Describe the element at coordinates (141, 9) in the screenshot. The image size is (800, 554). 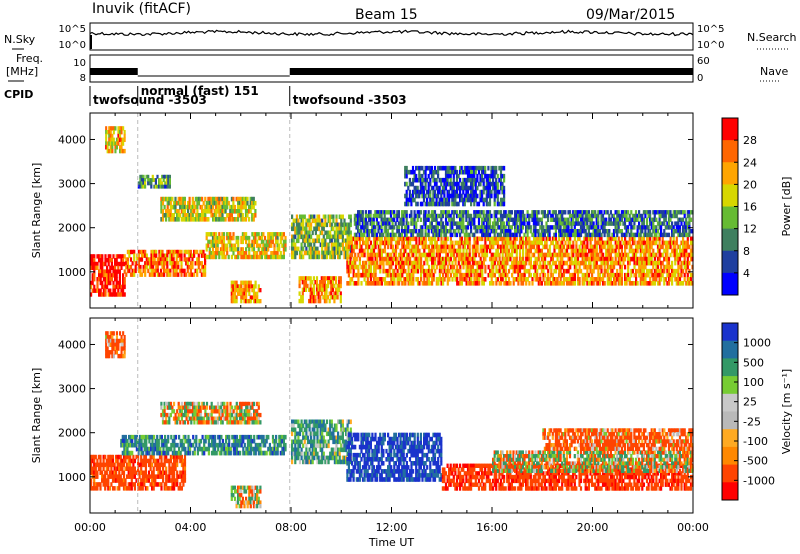
I see `station-title: Inuvik (fitACF)` at that location.